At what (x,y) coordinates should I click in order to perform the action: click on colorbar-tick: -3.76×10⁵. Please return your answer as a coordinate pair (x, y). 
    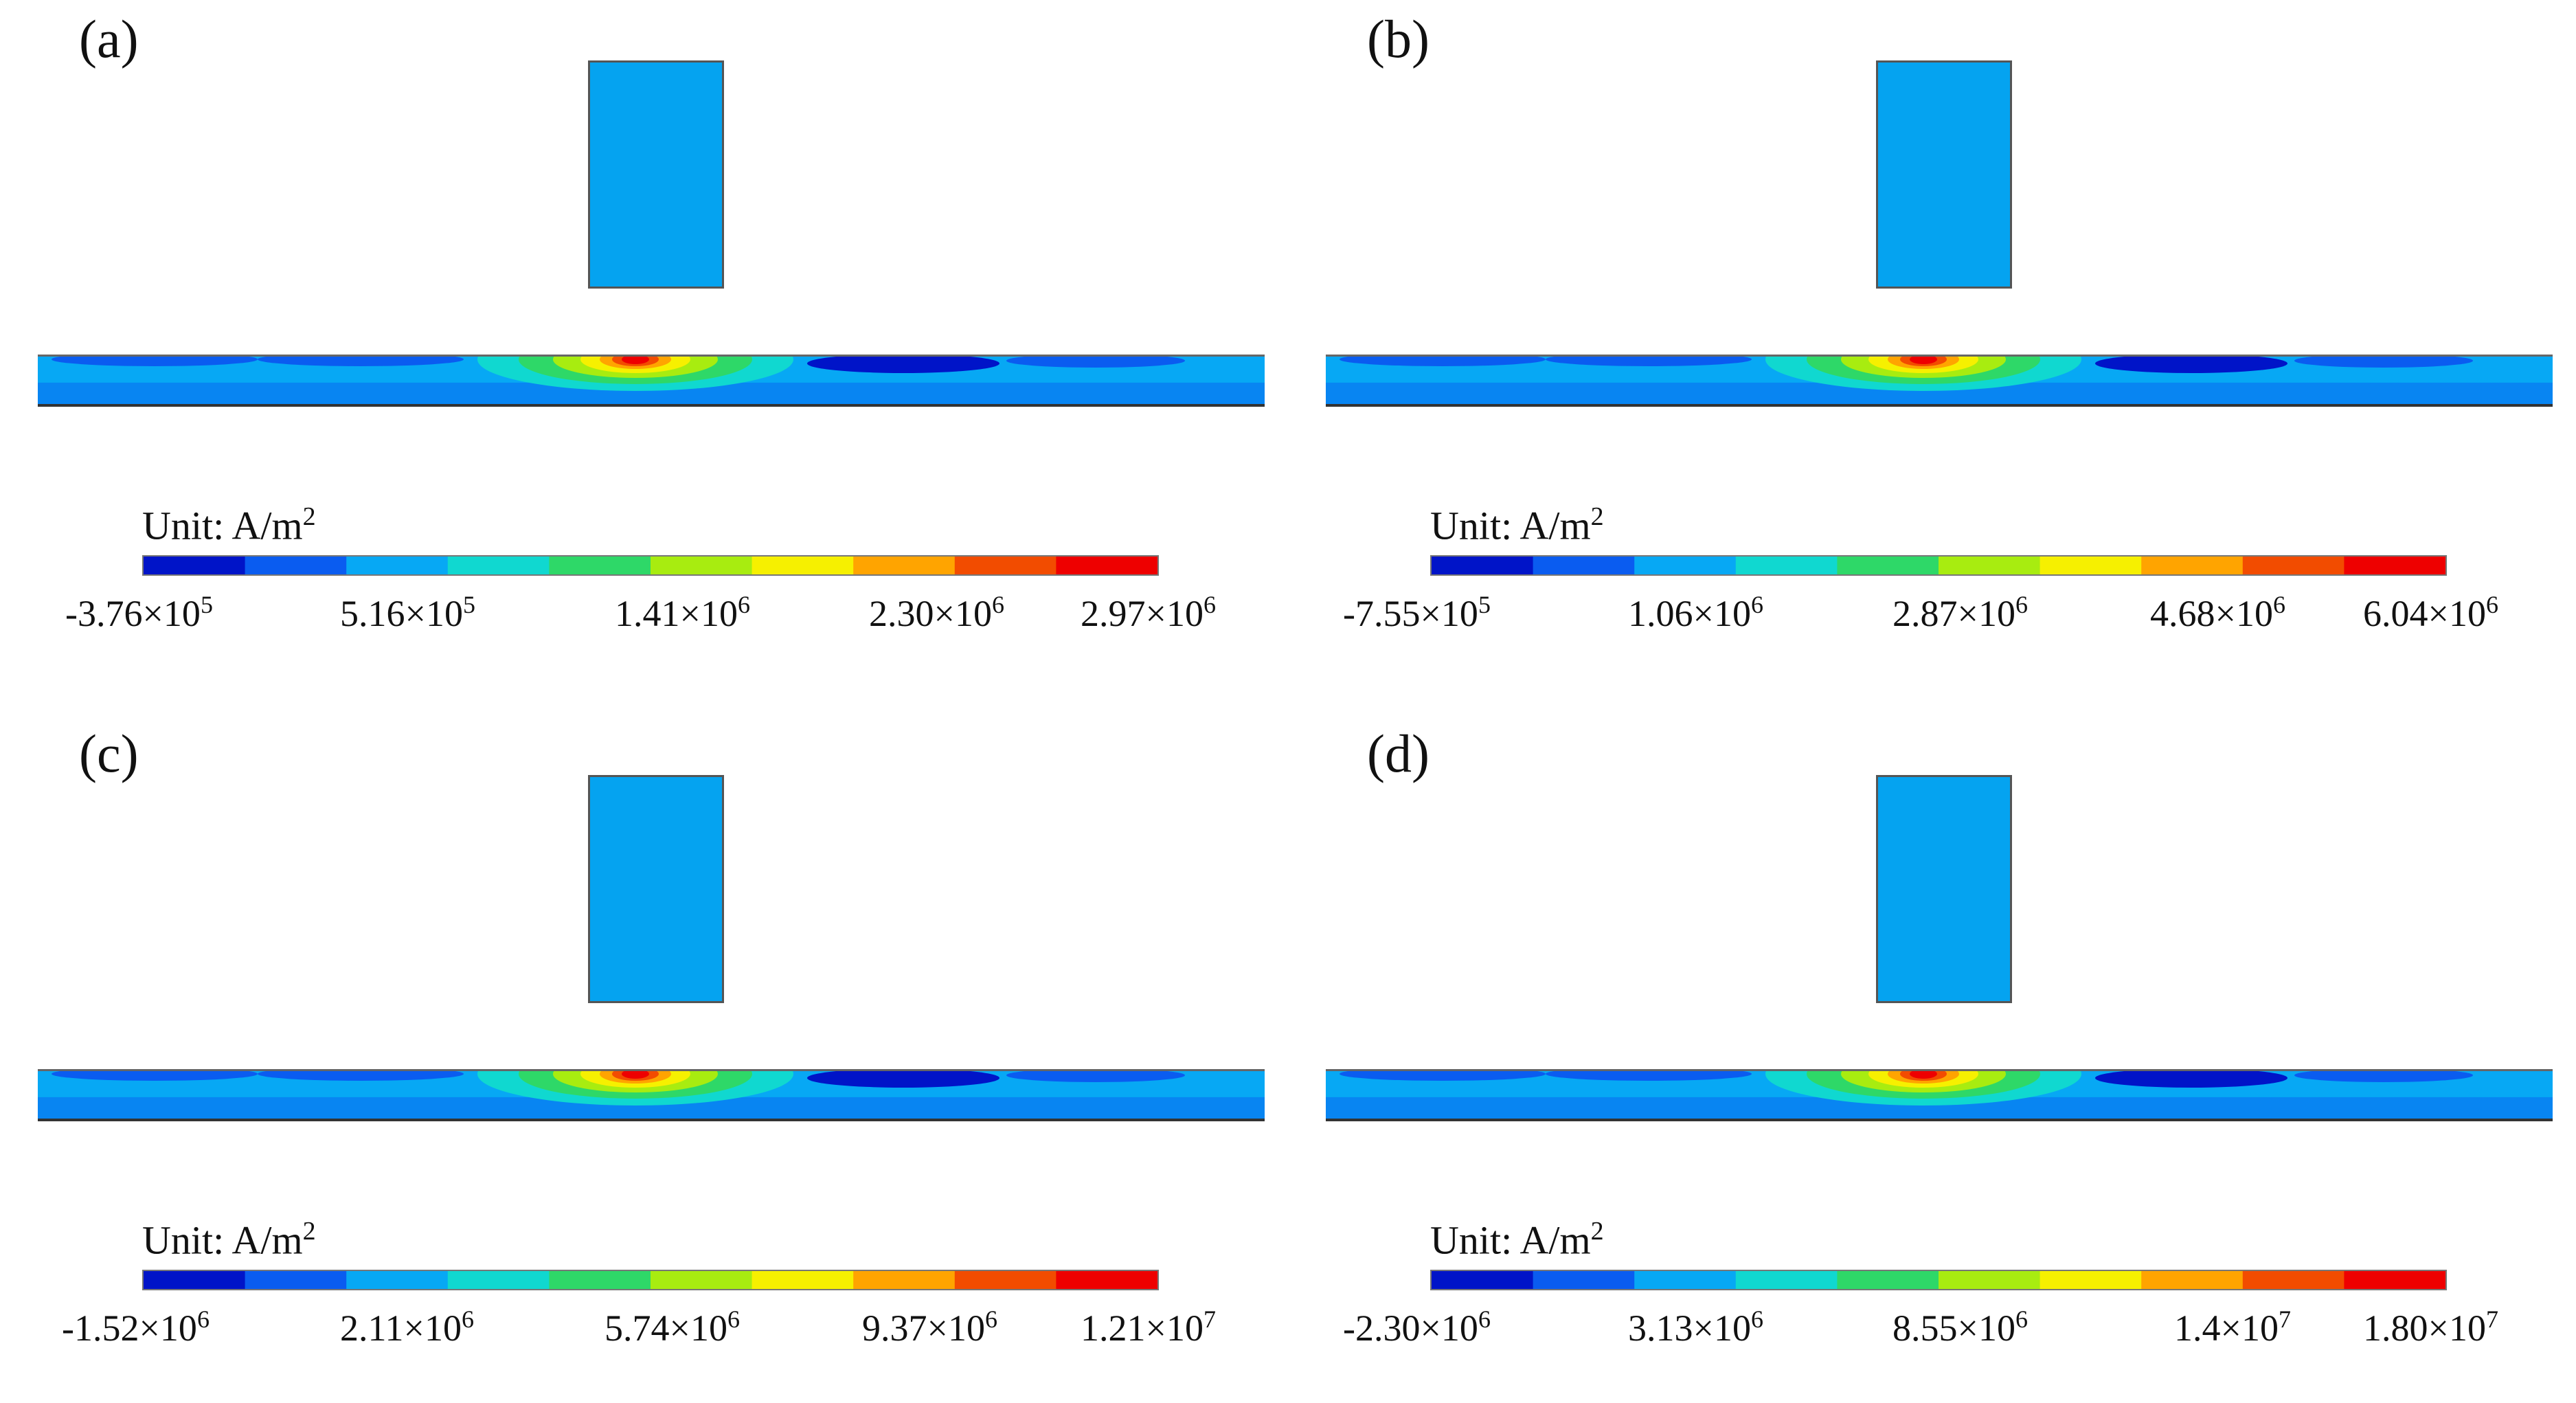
    Looking at the image, I should click on (139, 612).